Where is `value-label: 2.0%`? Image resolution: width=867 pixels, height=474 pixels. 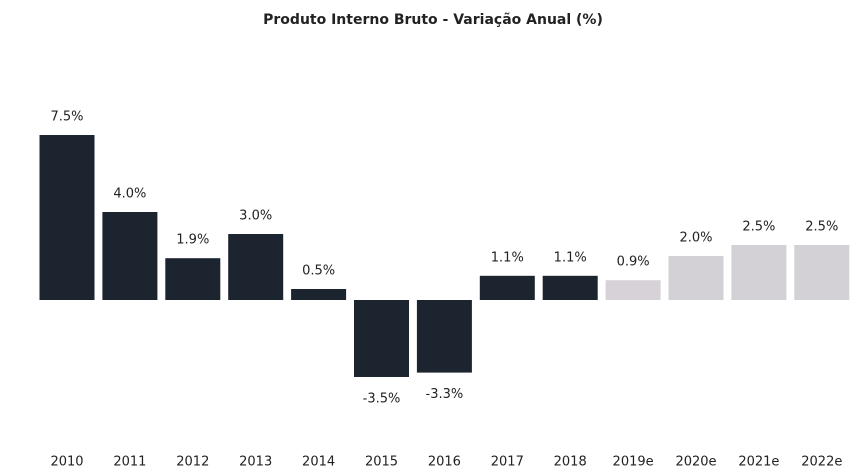 value-label: 2.0% is located at coordinates (695, 238).